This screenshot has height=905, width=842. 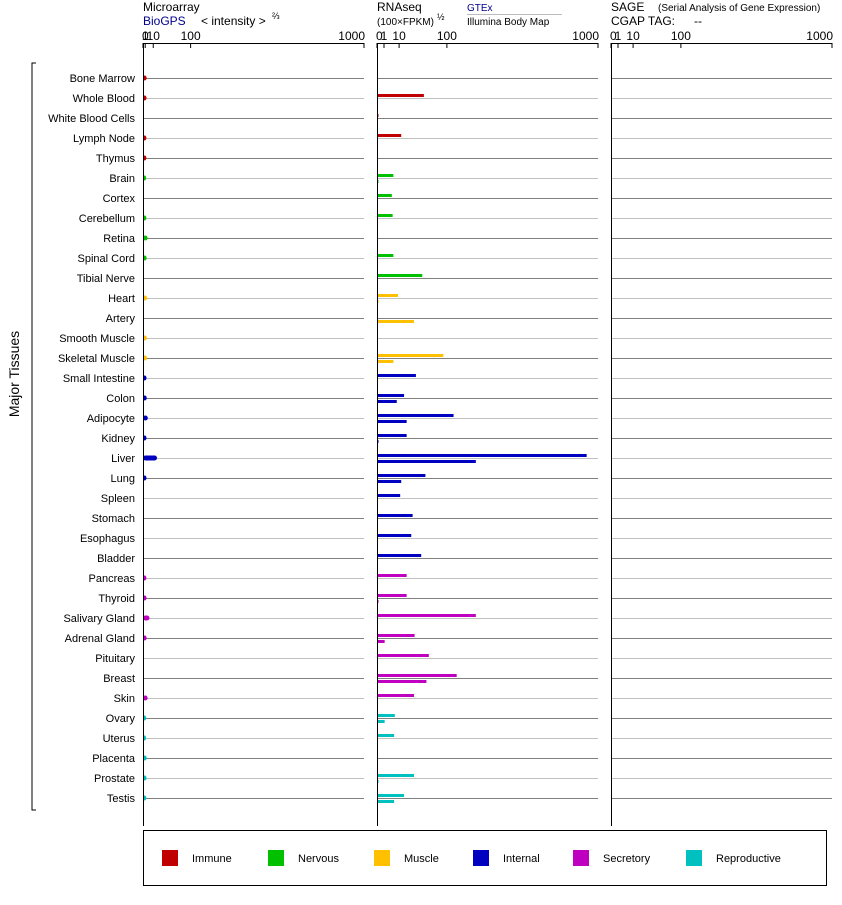 I want to click on rnaseq-source-illumina: Illumina Body Map, so click(x=508, y=22).